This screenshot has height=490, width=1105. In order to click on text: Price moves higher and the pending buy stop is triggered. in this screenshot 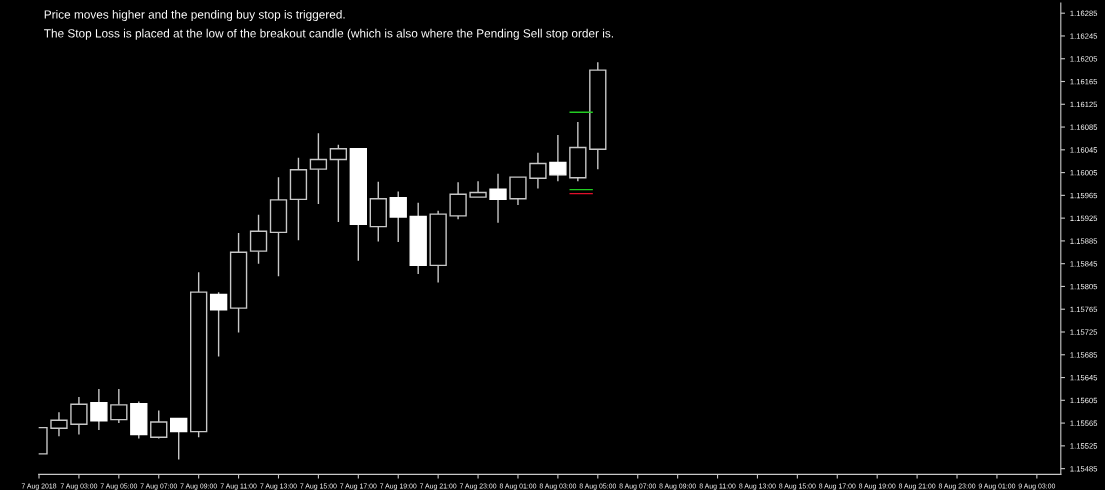, I will do `click(194, 16)`.